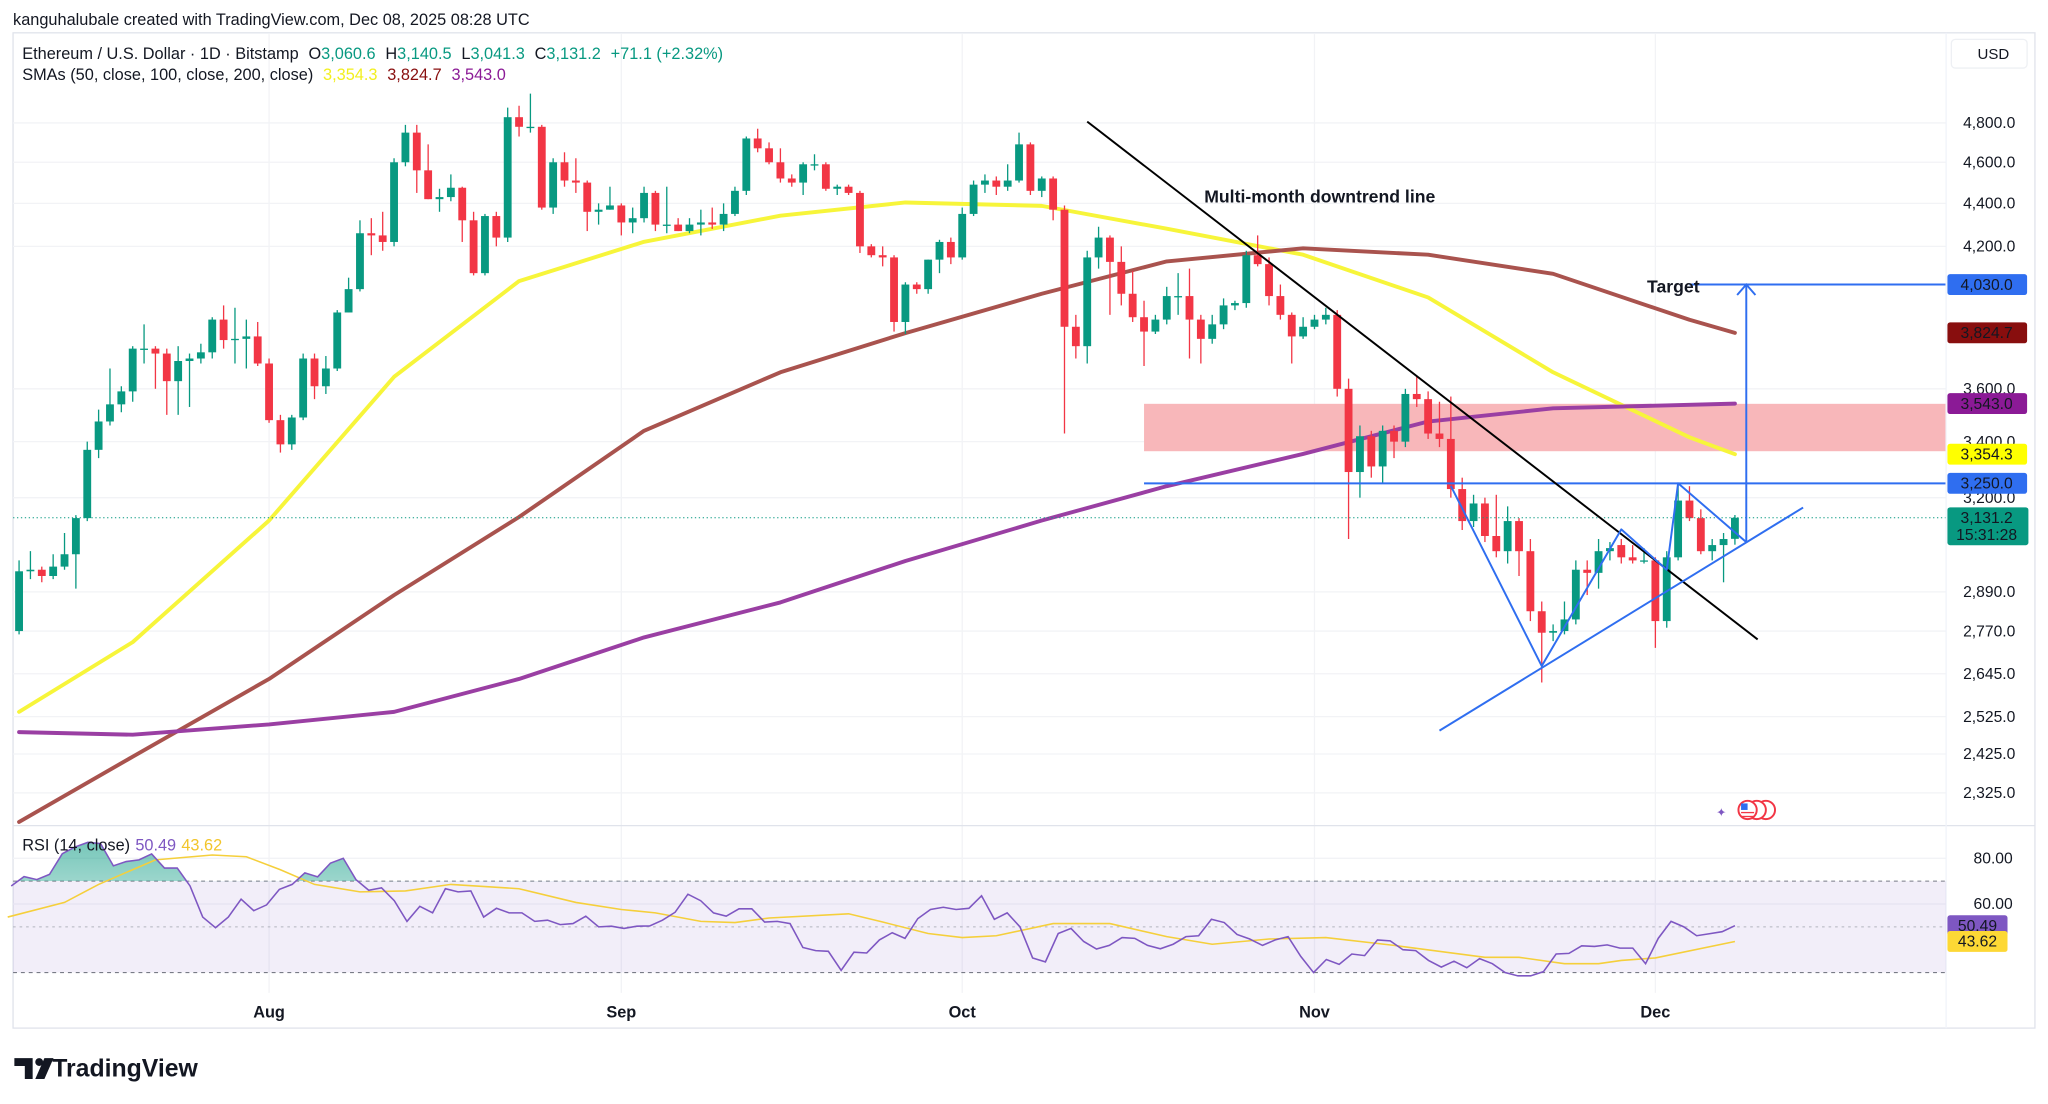 The width and height of the screenshot is (2048, 1104). I want to click on target-label: Target, so click(1673, 287).